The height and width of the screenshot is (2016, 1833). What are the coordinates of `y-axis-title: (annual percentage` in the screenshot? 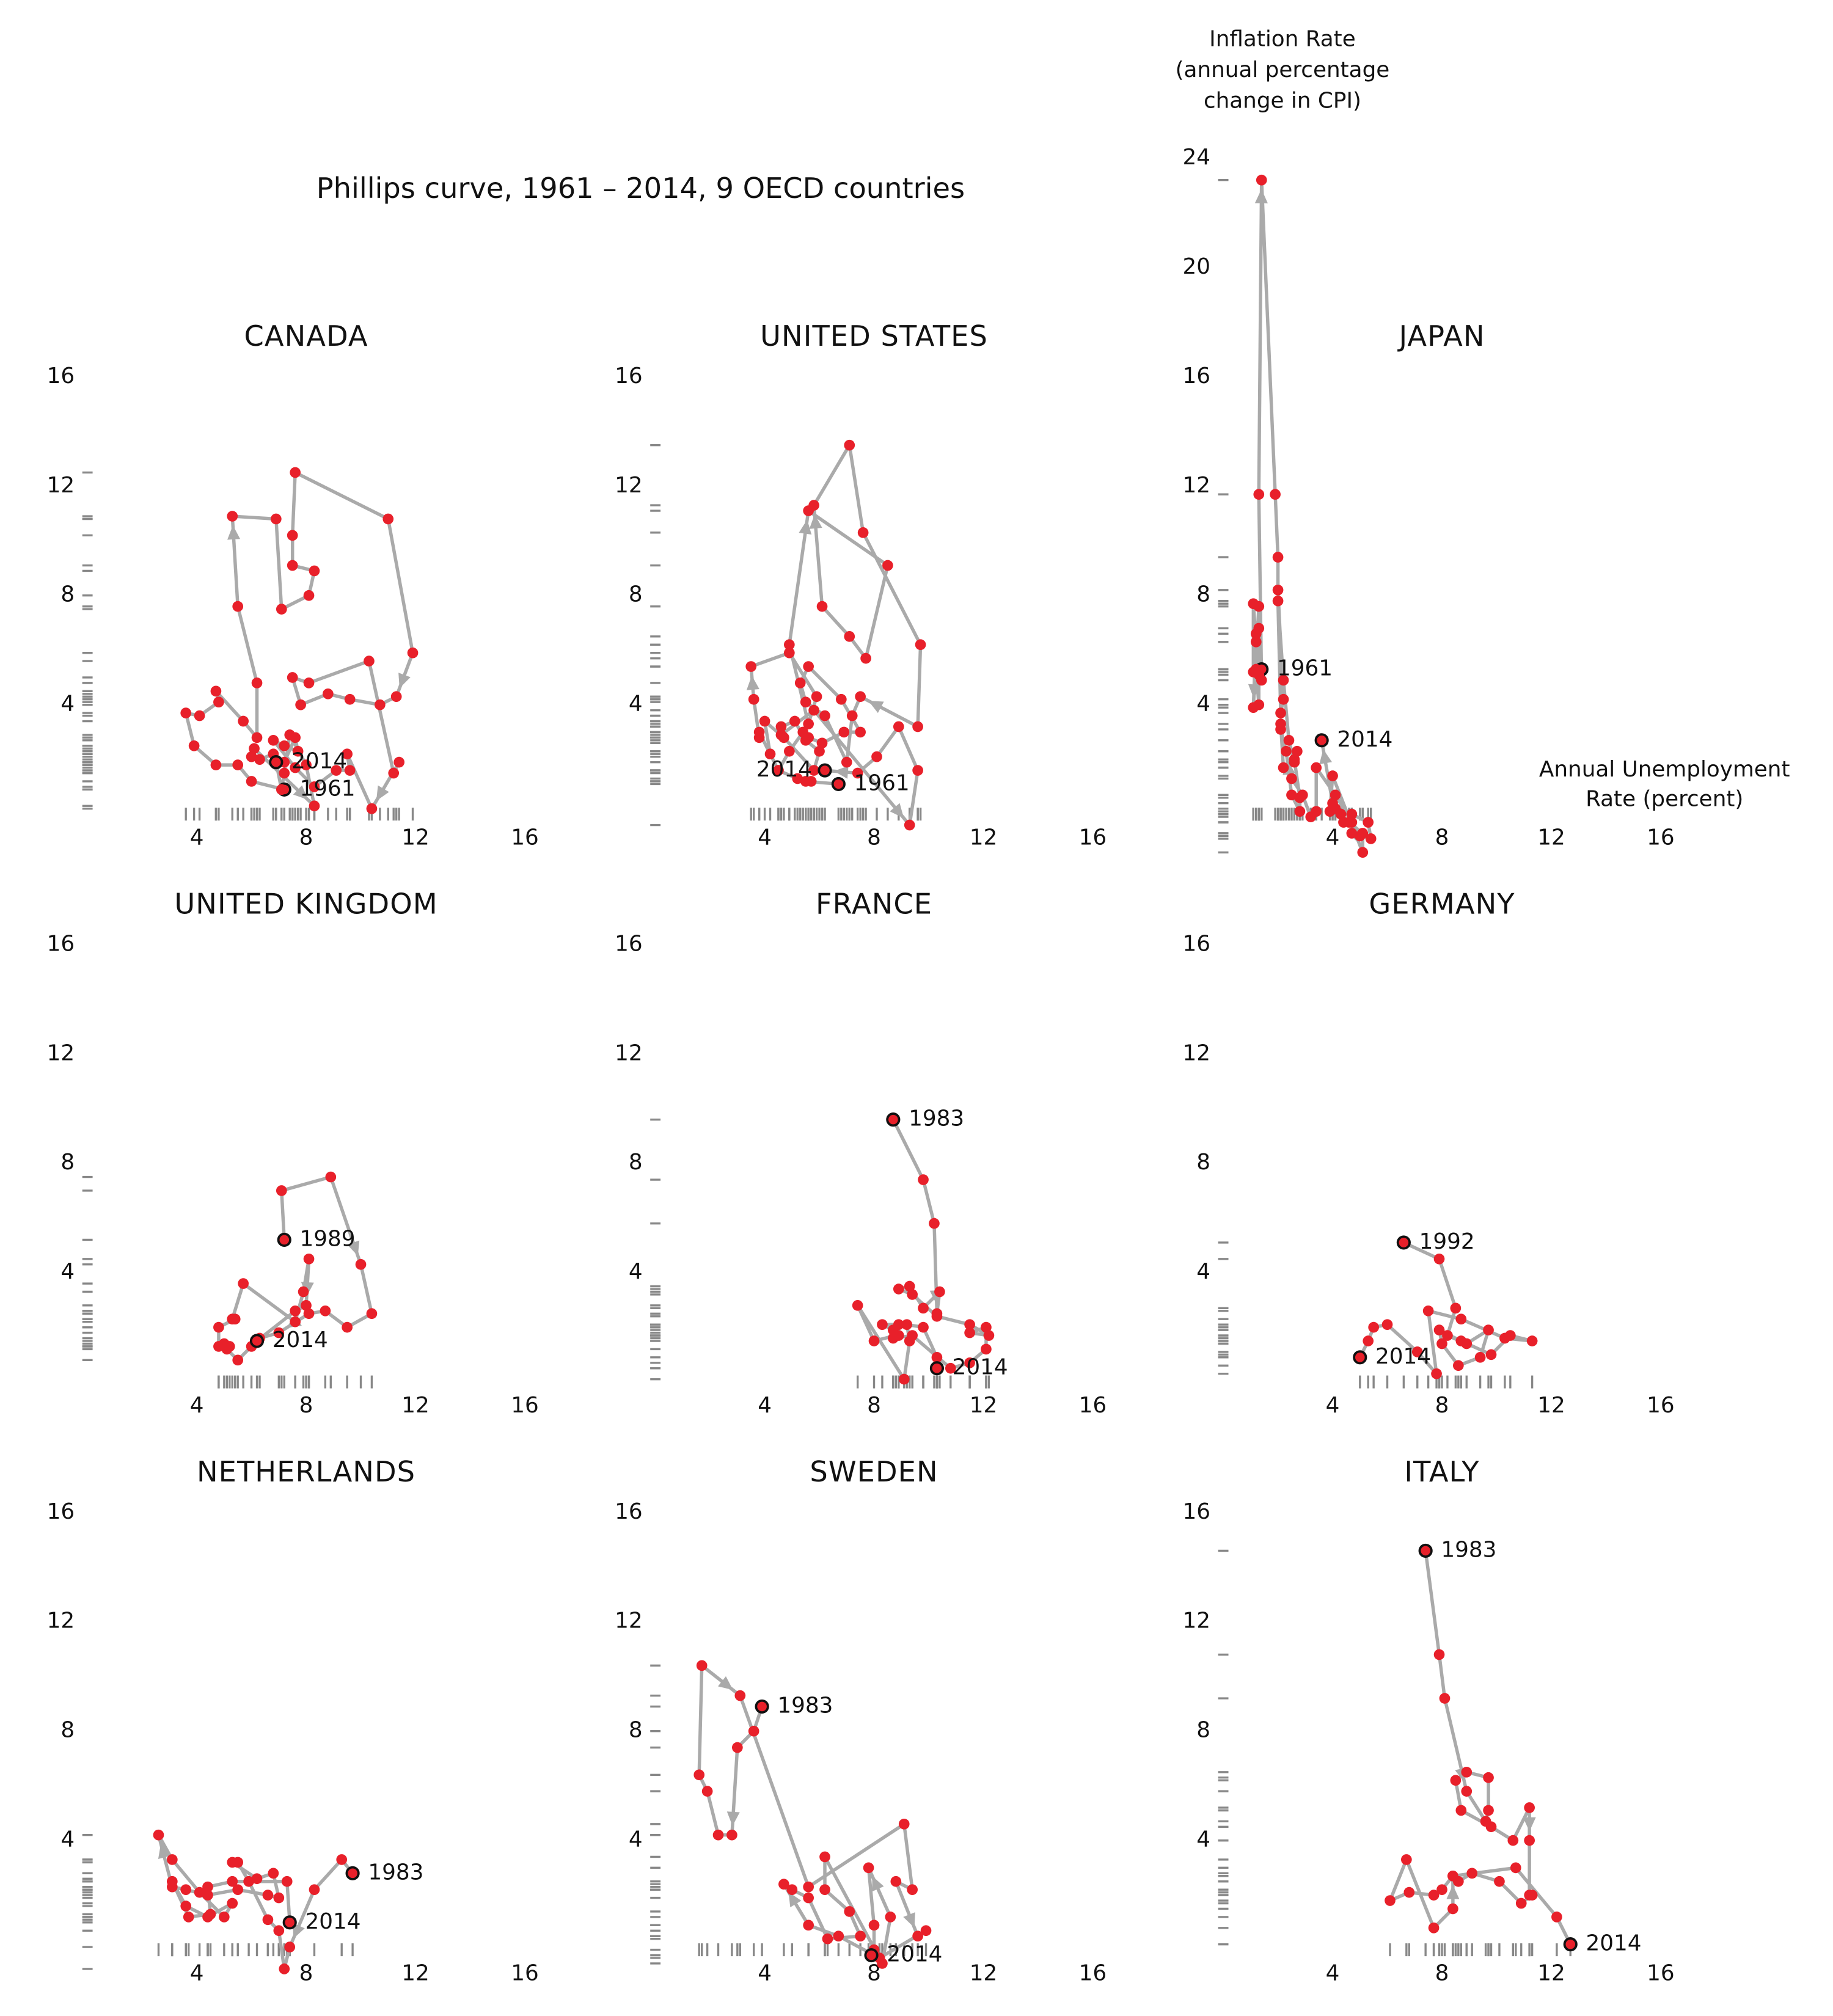 It's located at (1283, 69).